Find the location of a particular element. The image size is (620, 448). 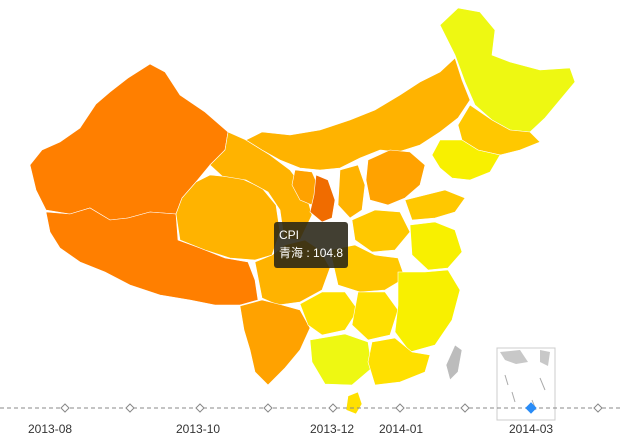

region-liaoning is located at coordinates (466, 160).